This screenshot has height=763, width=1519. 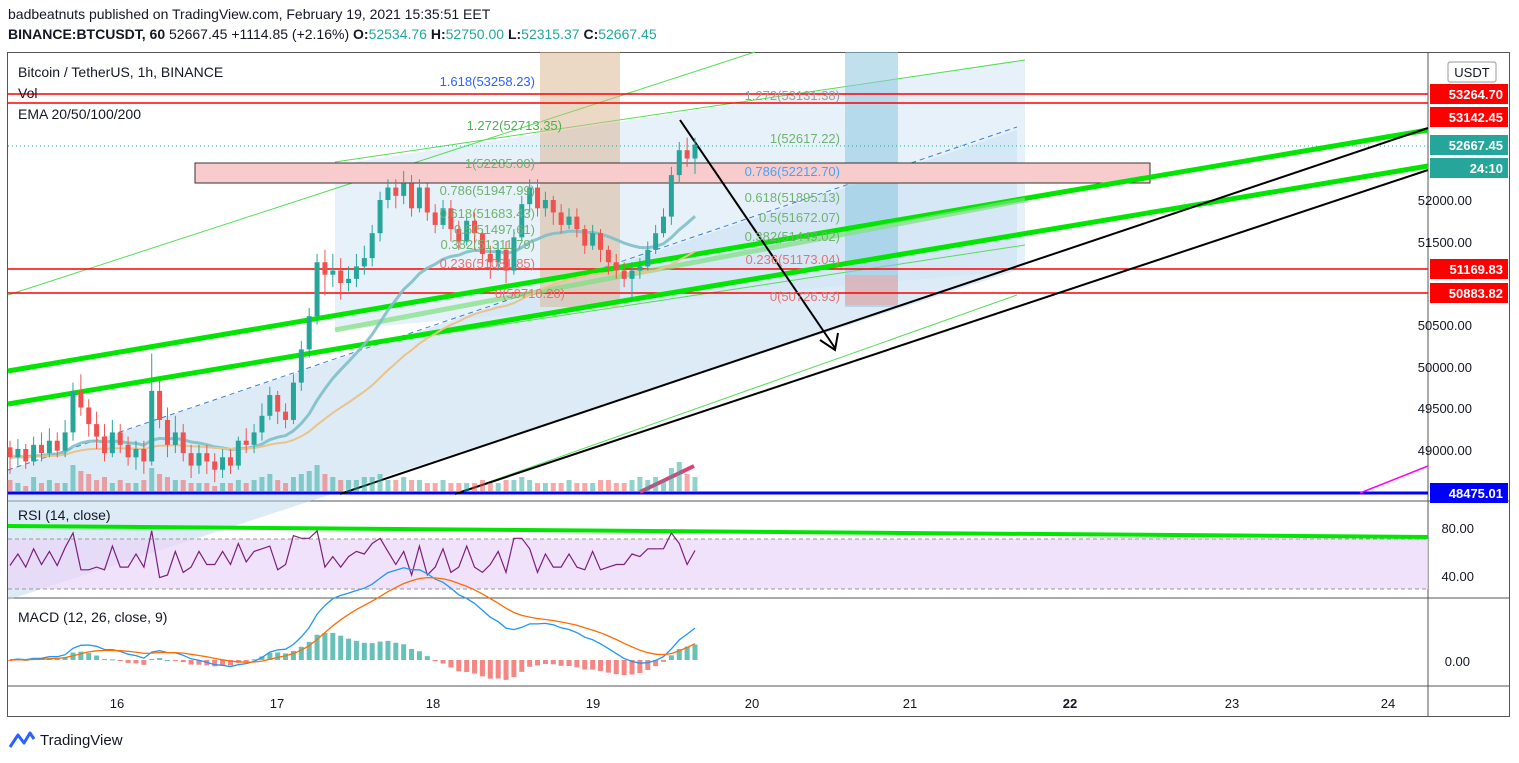 I want to click on high-value: 52750.00, so click(x=475, y=34).